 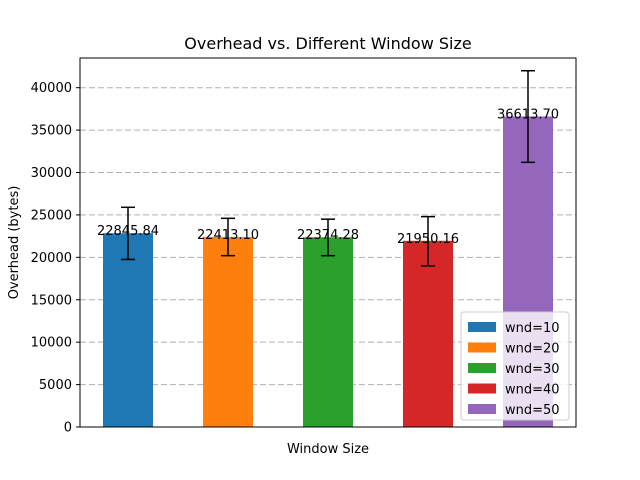 I want to click on y-tick-label: 40000, so click(x=51, y=88).